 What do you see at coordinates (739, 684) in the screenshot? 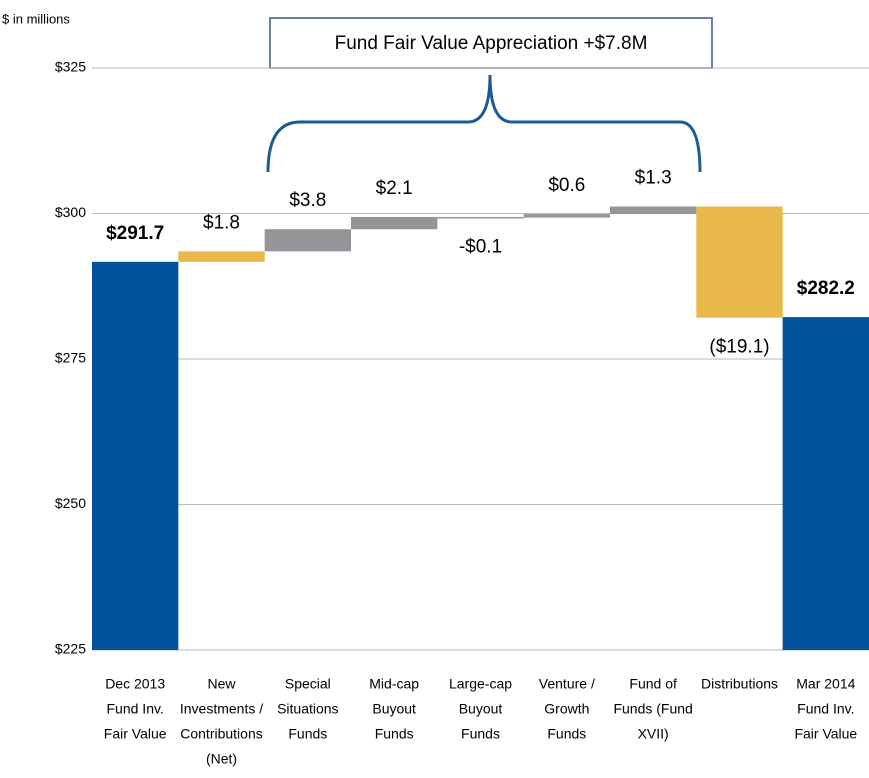
I see `x-tick-label: Distributions` at bounding box center [739, 684].